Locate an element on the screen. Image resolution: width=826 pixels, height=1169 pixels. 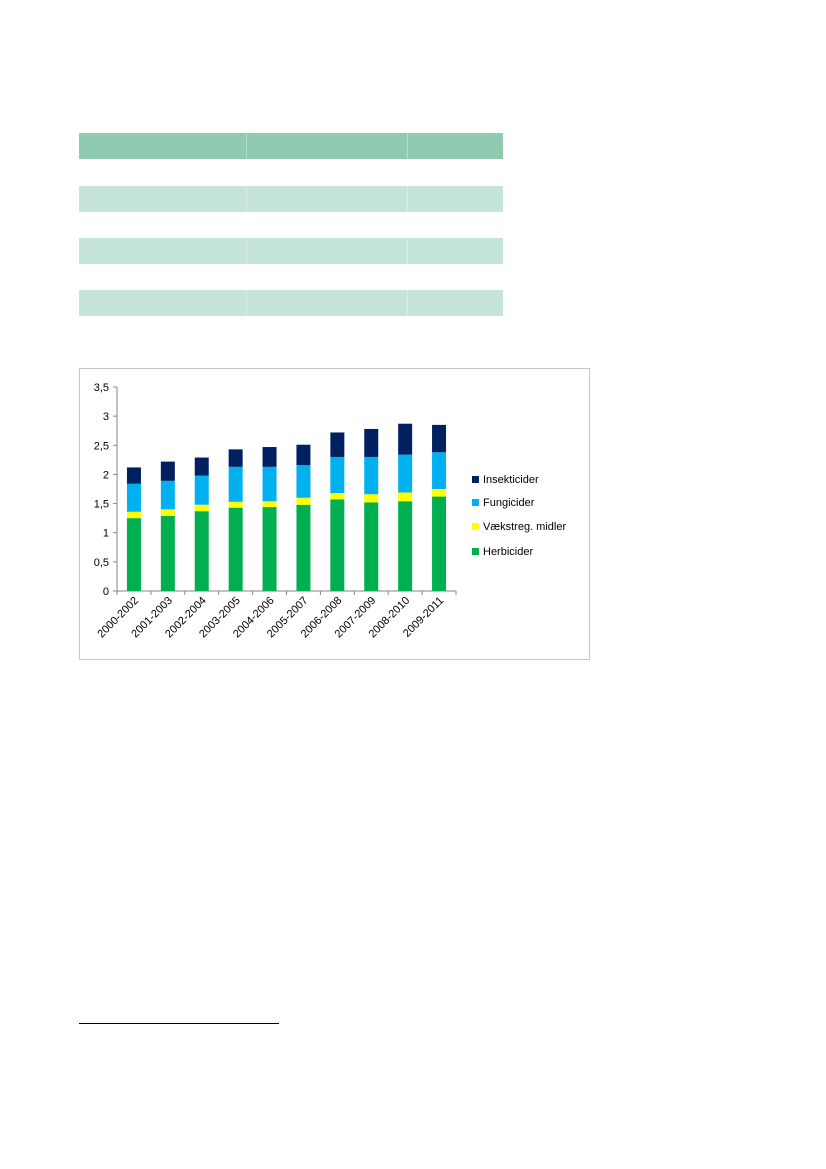
footnote-separator is located at coordinates (179, 1023).